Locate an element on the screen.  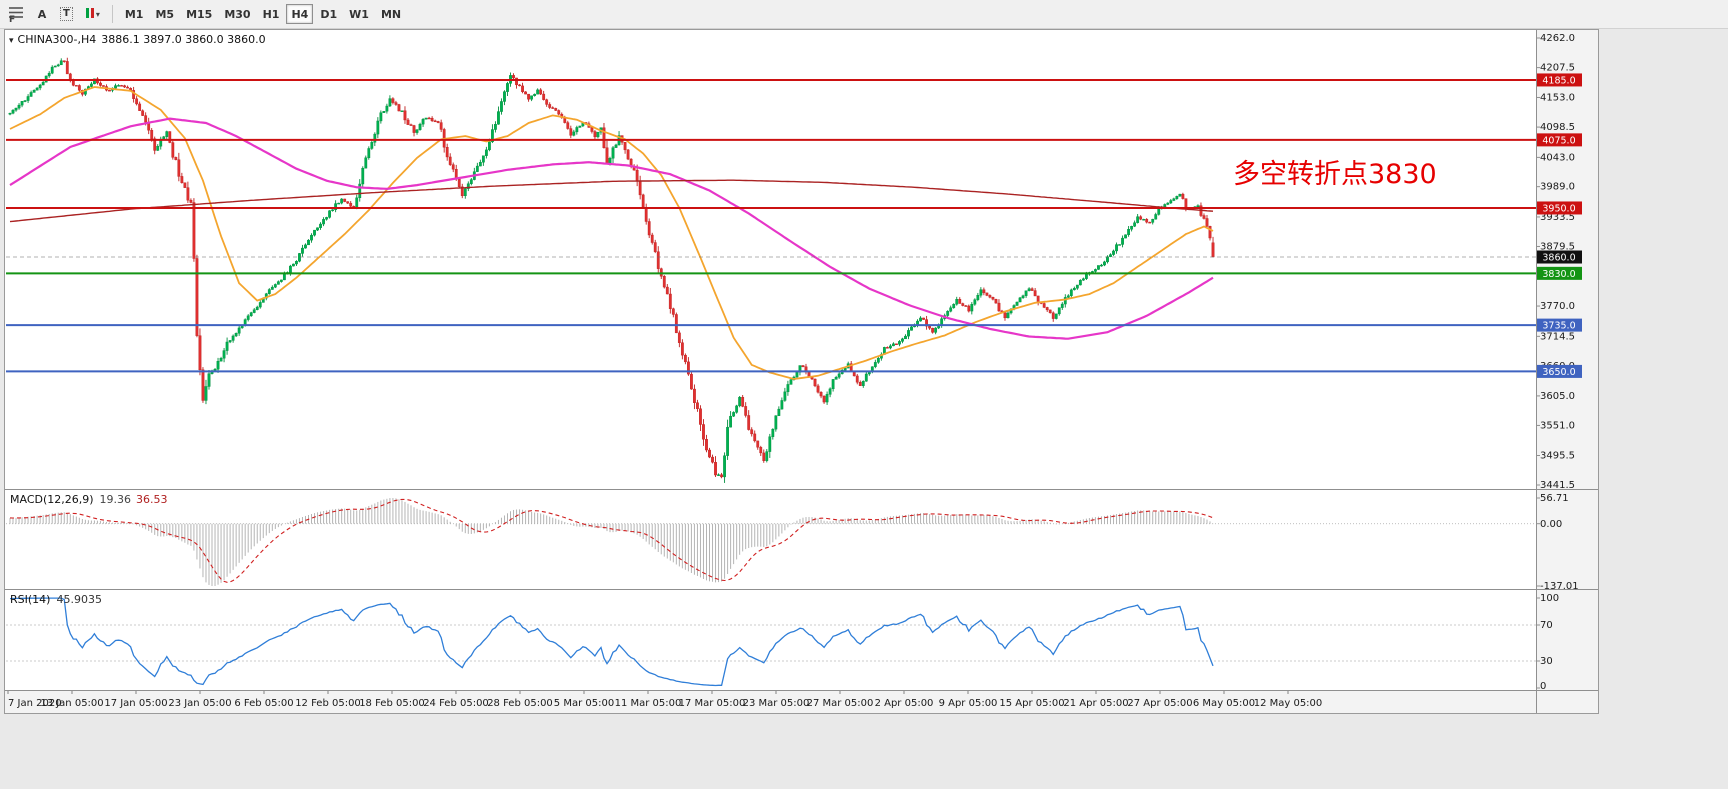
svg-text: 23 Mar 05:00 is located at coordinates (776, 703).